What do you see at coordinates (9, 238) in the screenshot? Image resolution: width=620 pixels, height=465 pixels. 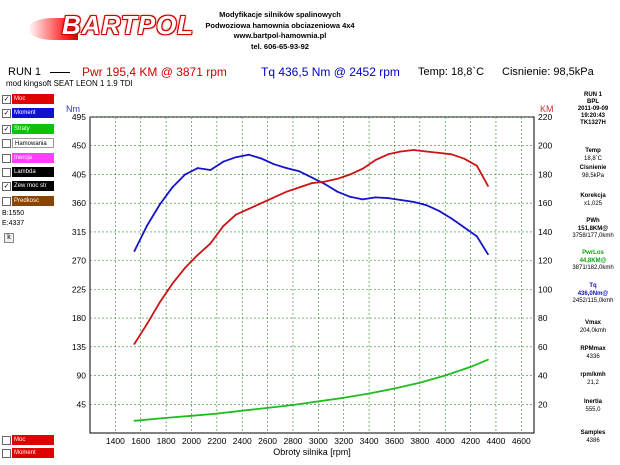 I see `k-button: k` at bounding box center [9, 238].